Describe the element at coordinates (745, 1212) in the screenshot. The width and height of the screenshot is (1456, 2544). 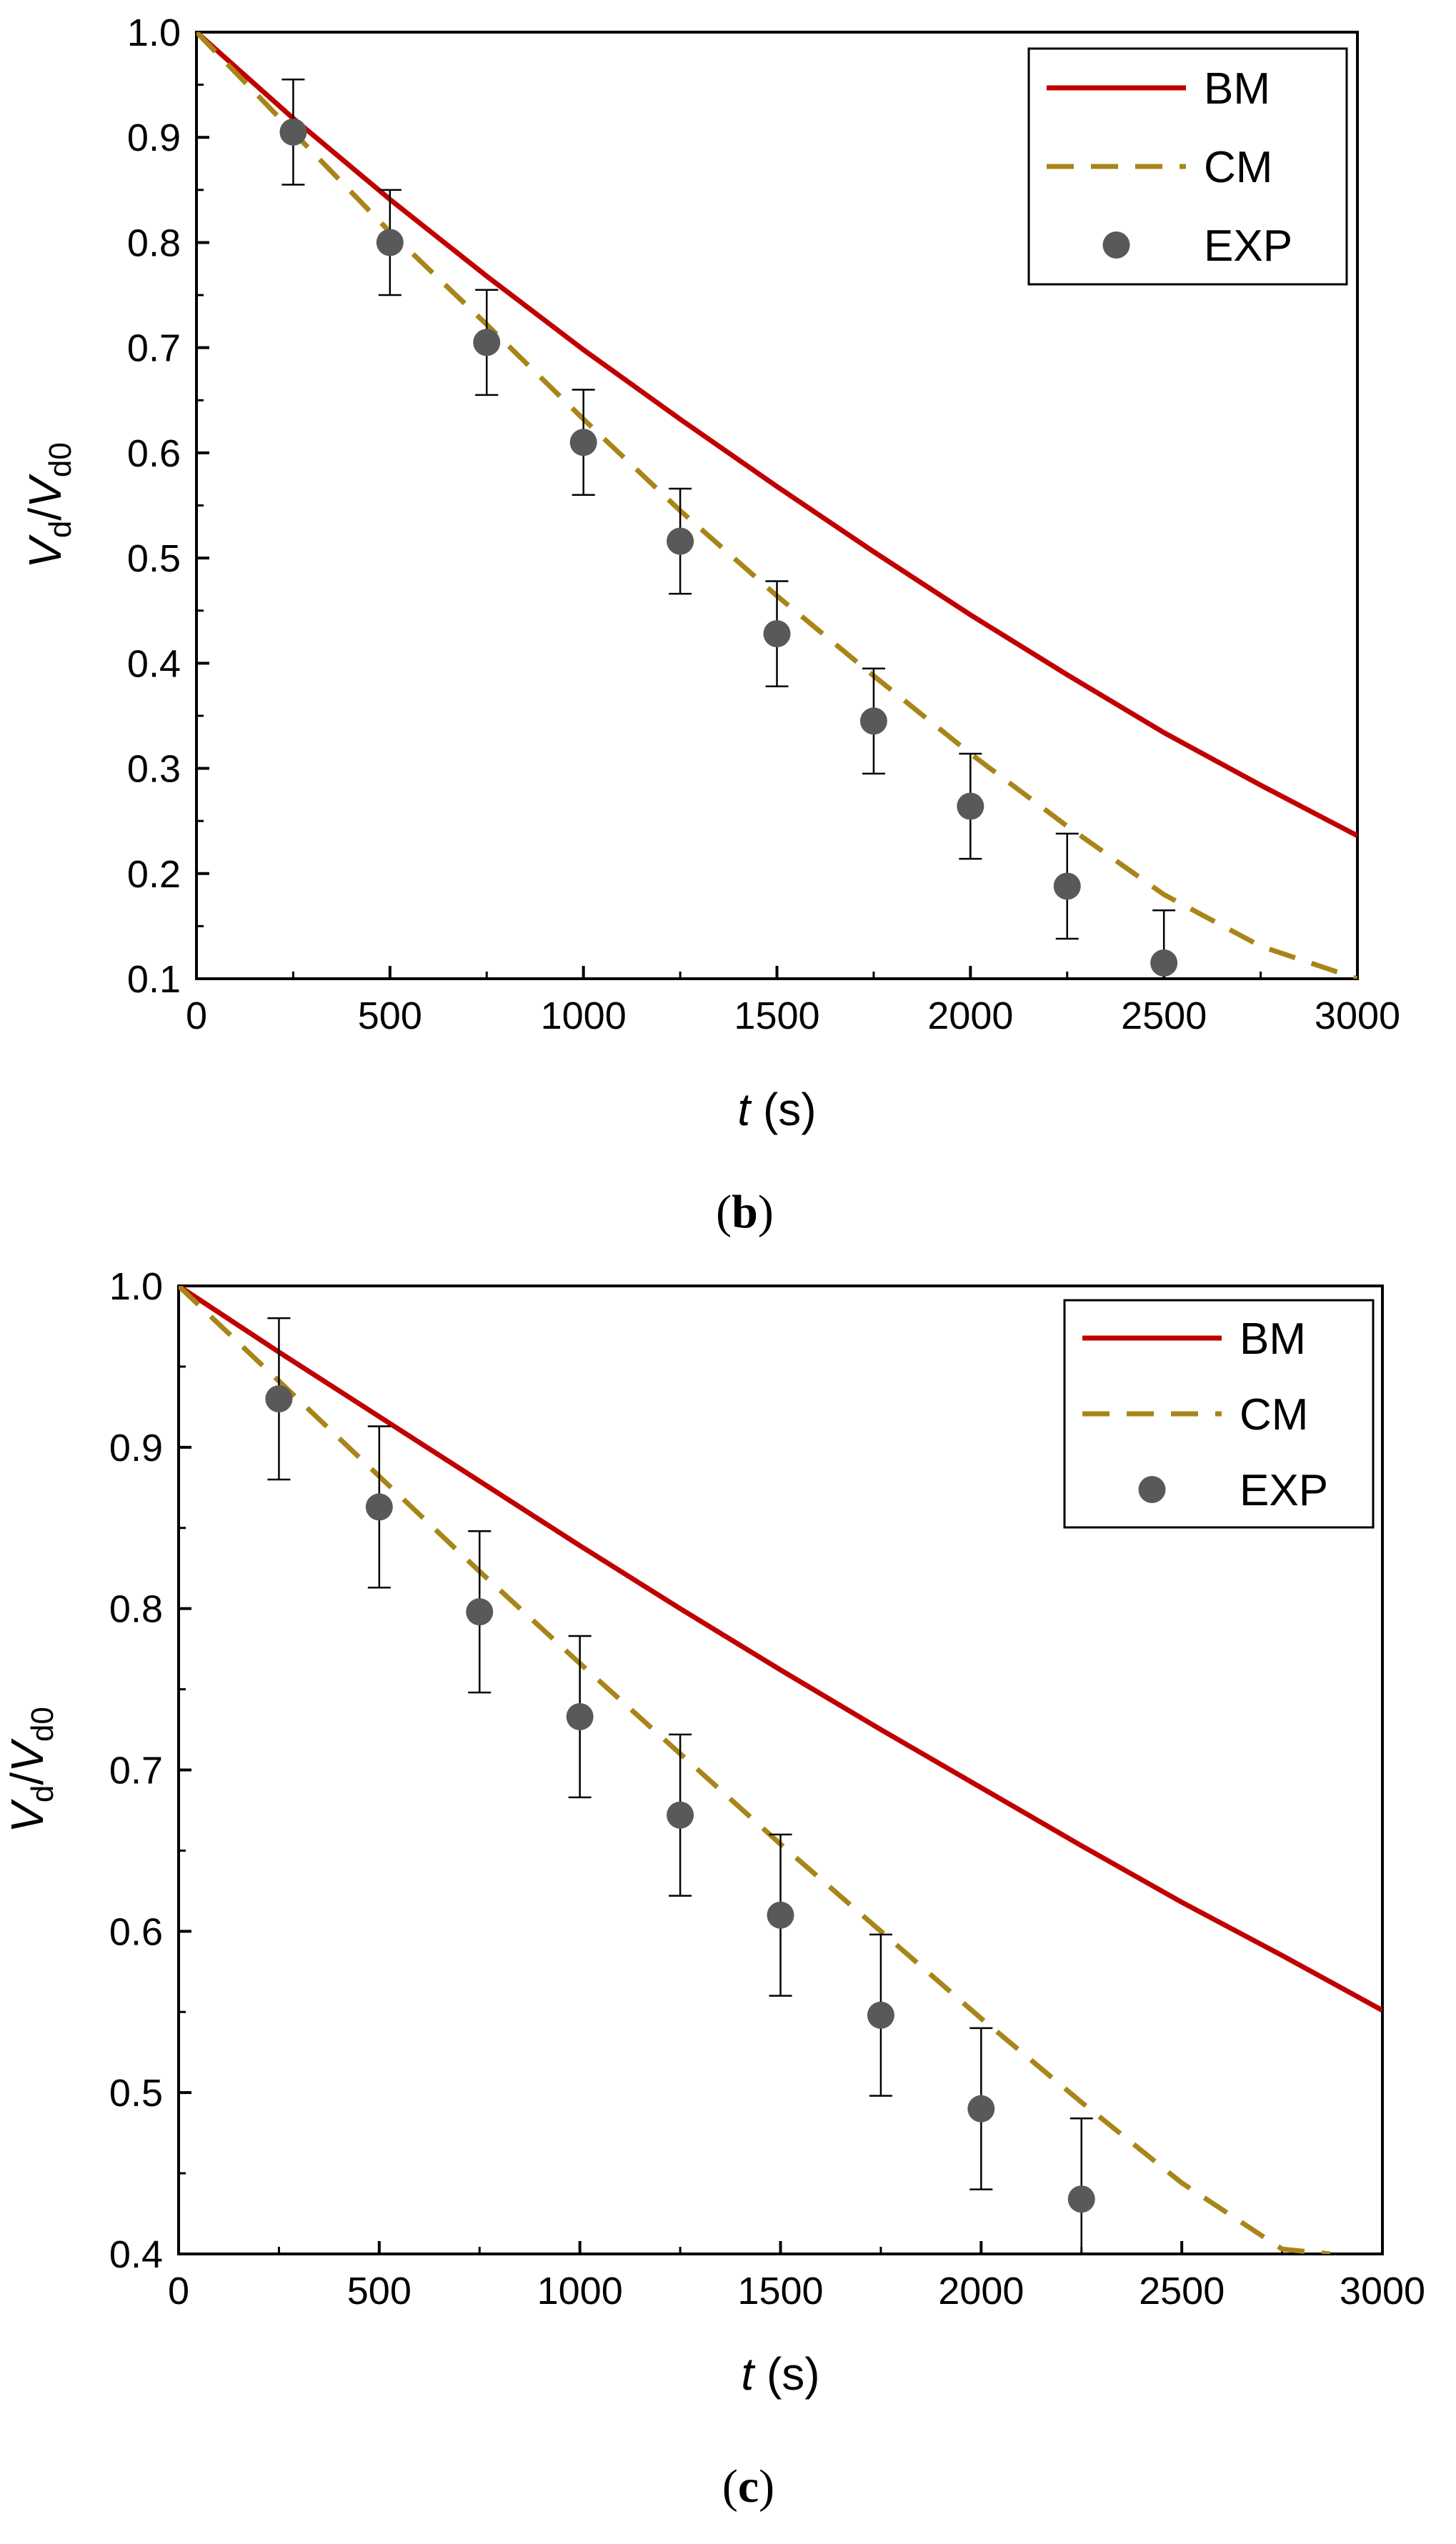
I see `panel-label: (b)` at that location.